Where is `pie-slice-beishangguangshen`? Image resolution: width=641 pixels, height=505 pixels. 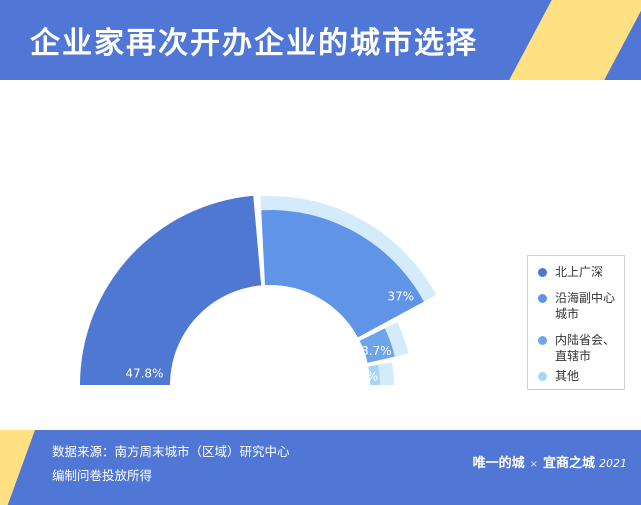
pie-slice-beishangguangshen is located at coordinates (171, 290).